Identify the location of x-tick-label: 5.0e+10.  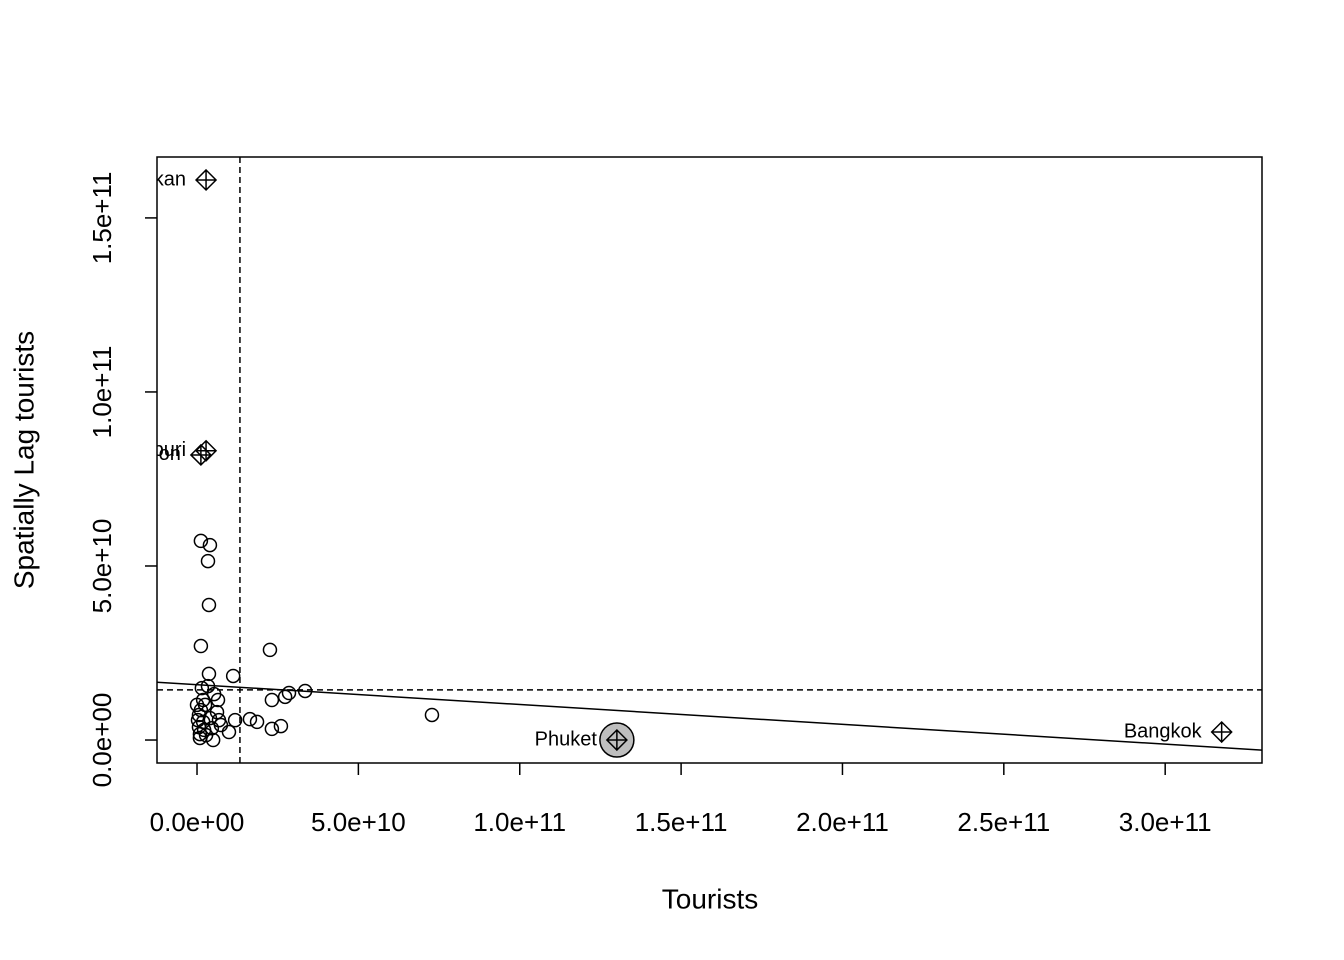
(358, 822).